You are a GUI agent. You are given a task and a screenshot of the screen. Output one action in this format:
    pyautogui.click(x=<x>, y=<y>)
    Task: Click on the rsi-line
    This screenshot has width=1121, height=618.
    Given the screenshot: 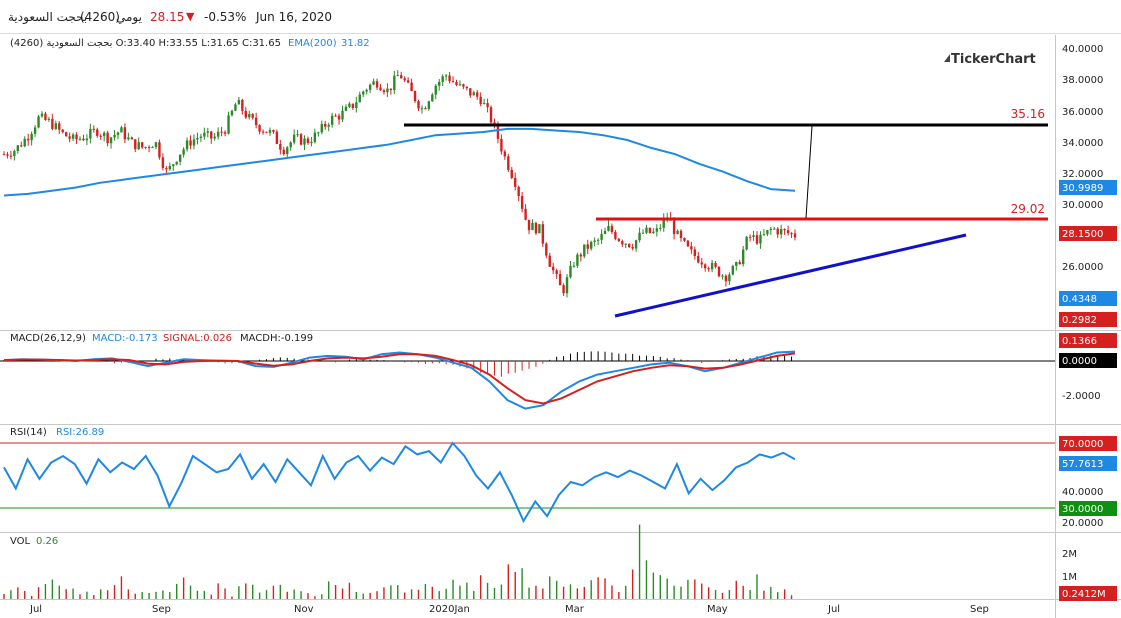 What is the action you would take?
    pyautogui.click(x=399, y=482)
    